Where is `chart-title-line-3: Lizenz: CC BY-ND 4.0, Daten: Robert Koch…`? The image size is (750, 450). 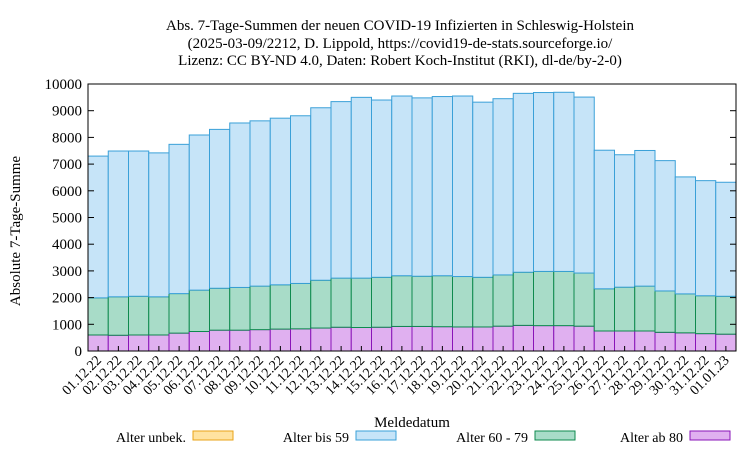 chart-title-line-3: Lizenz: CC BY-ND 4.0, Daten: Robert Koch… is located at coordinates (400, 61).